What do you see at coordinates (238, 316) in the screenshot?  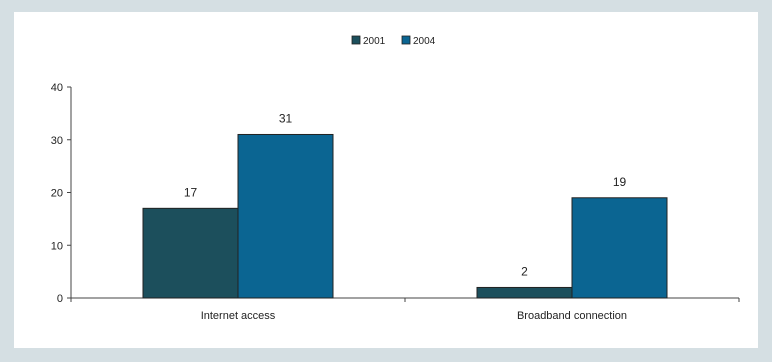 I see `x-tick-label: Internet access` at bounding box center [238, 316].